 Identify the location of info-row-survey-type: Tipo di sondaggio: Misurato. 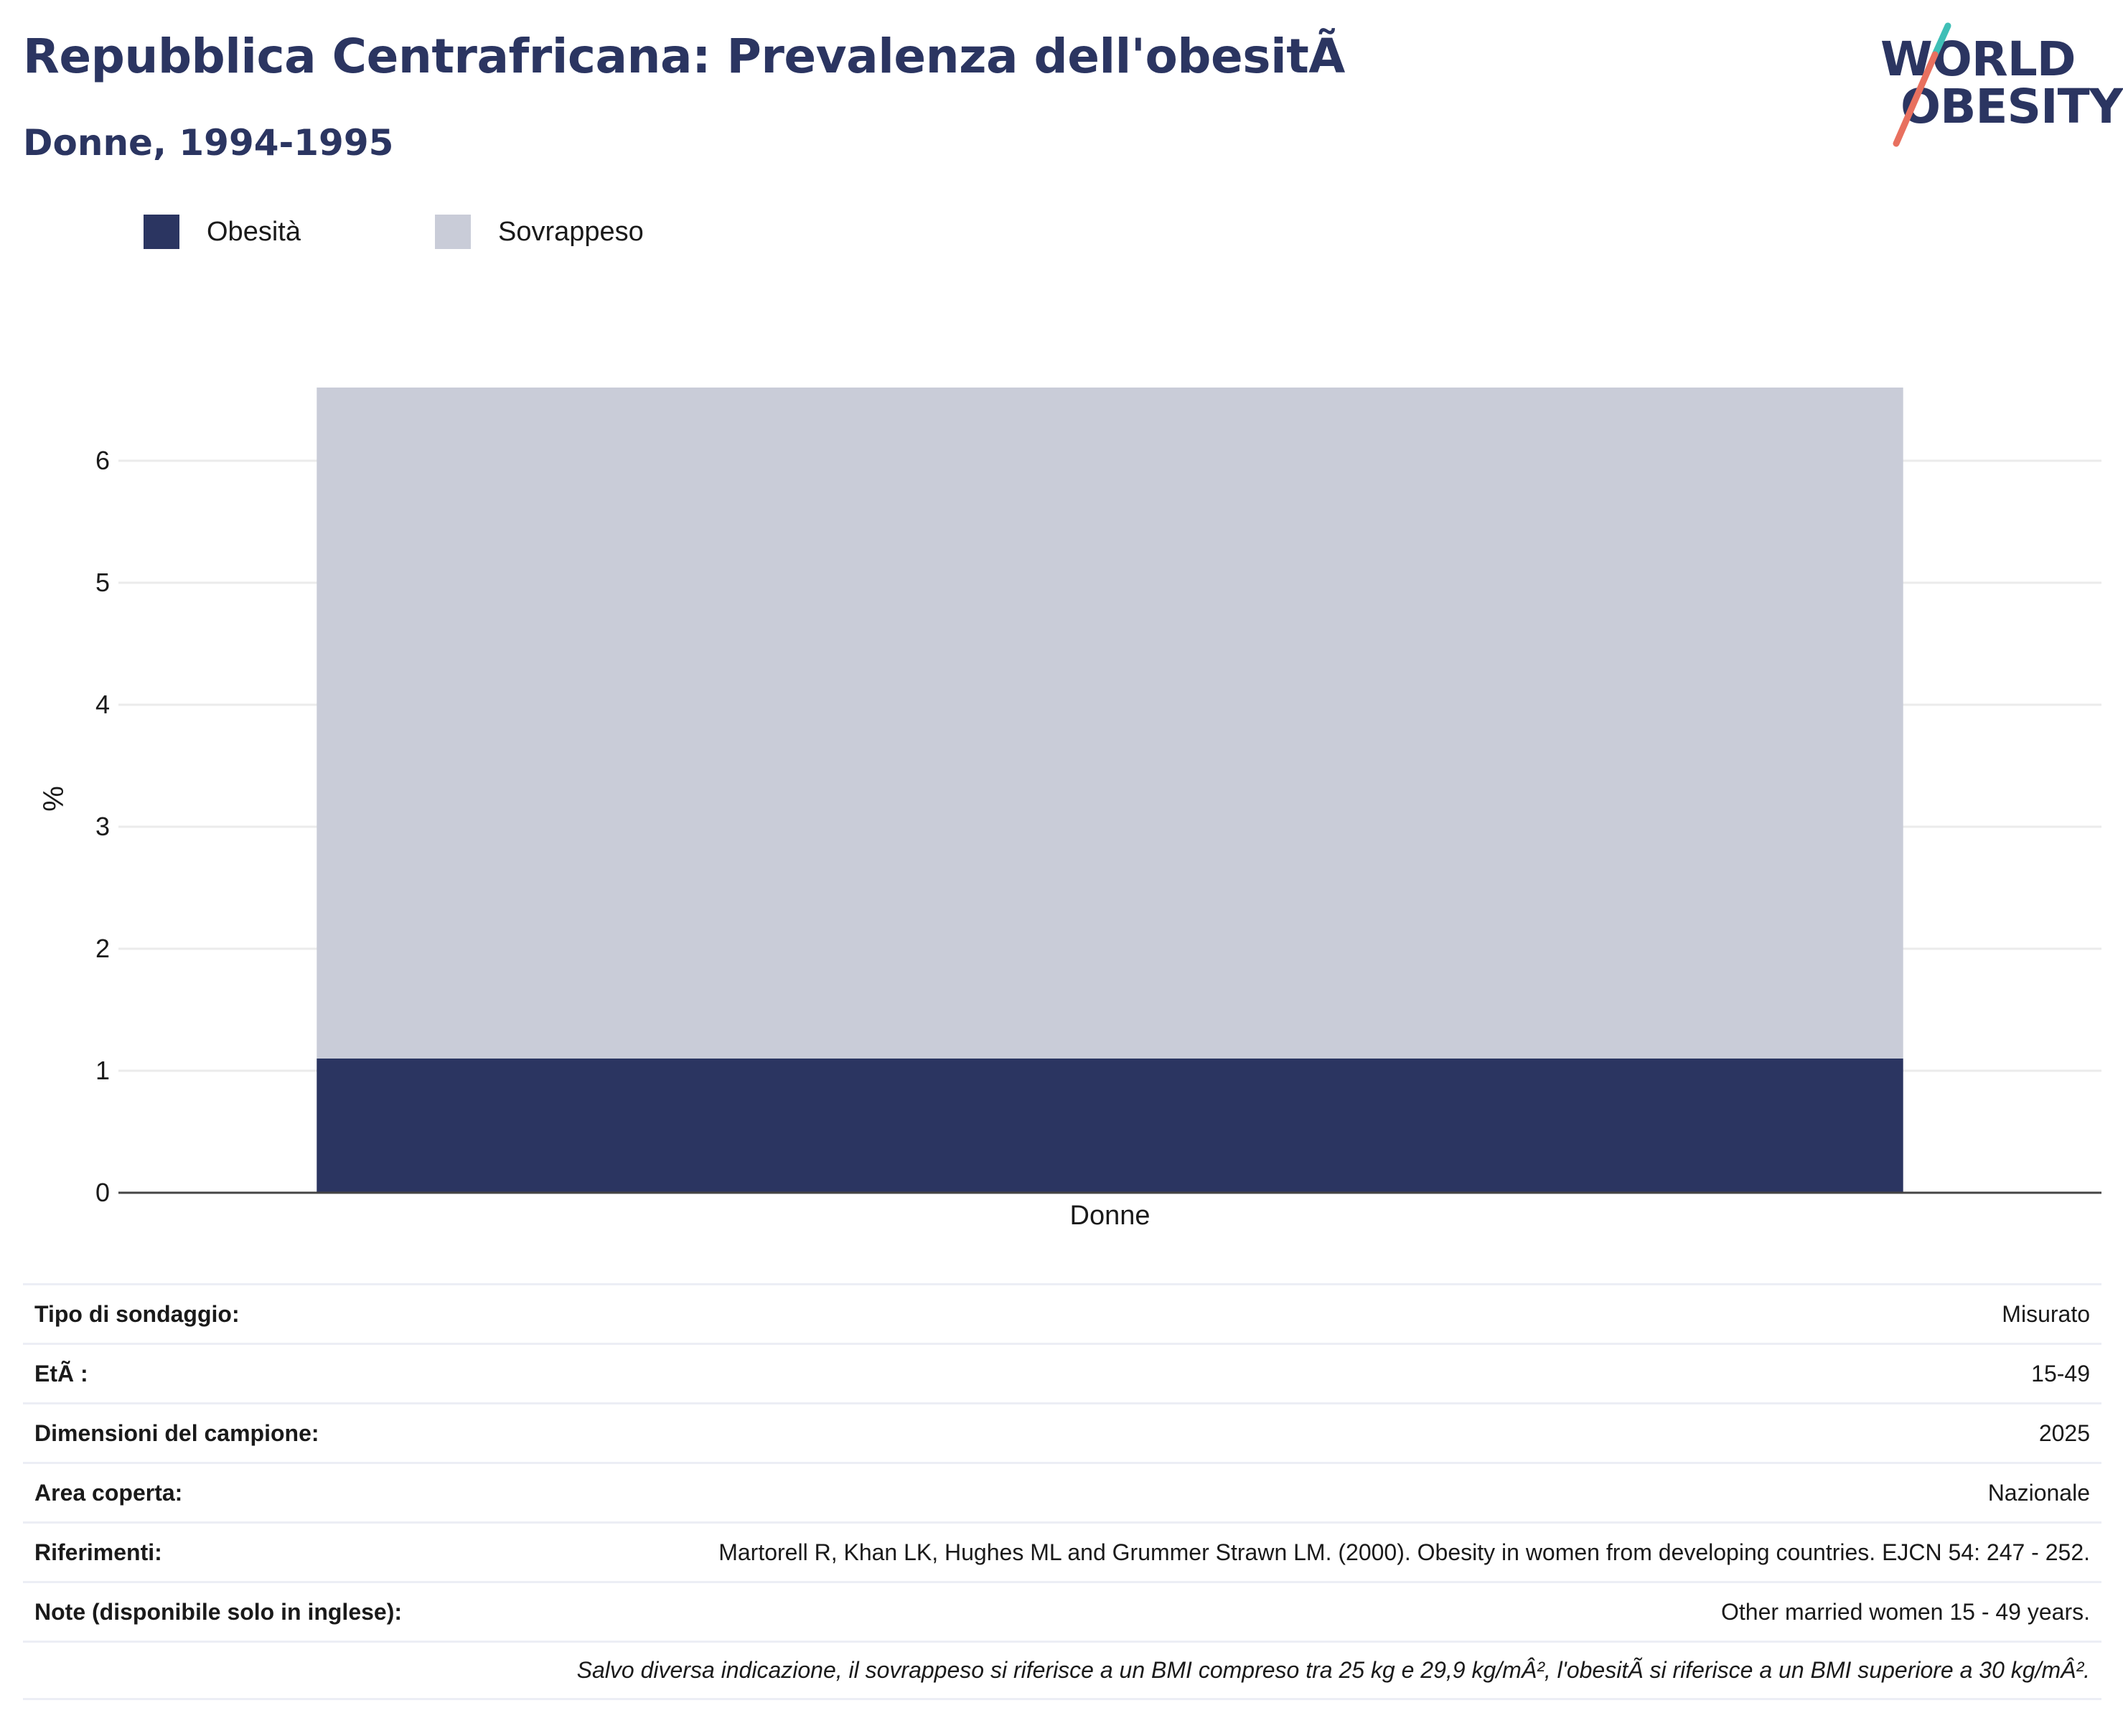
(1062, 1313).